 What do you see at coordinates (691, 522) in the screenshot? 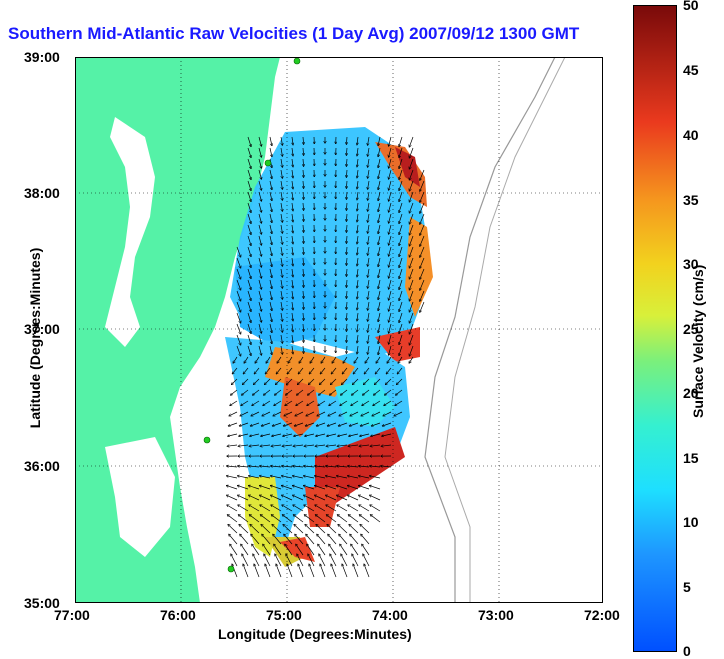
I see `cb-tick-10: 10` at bounding box center [691, 522].